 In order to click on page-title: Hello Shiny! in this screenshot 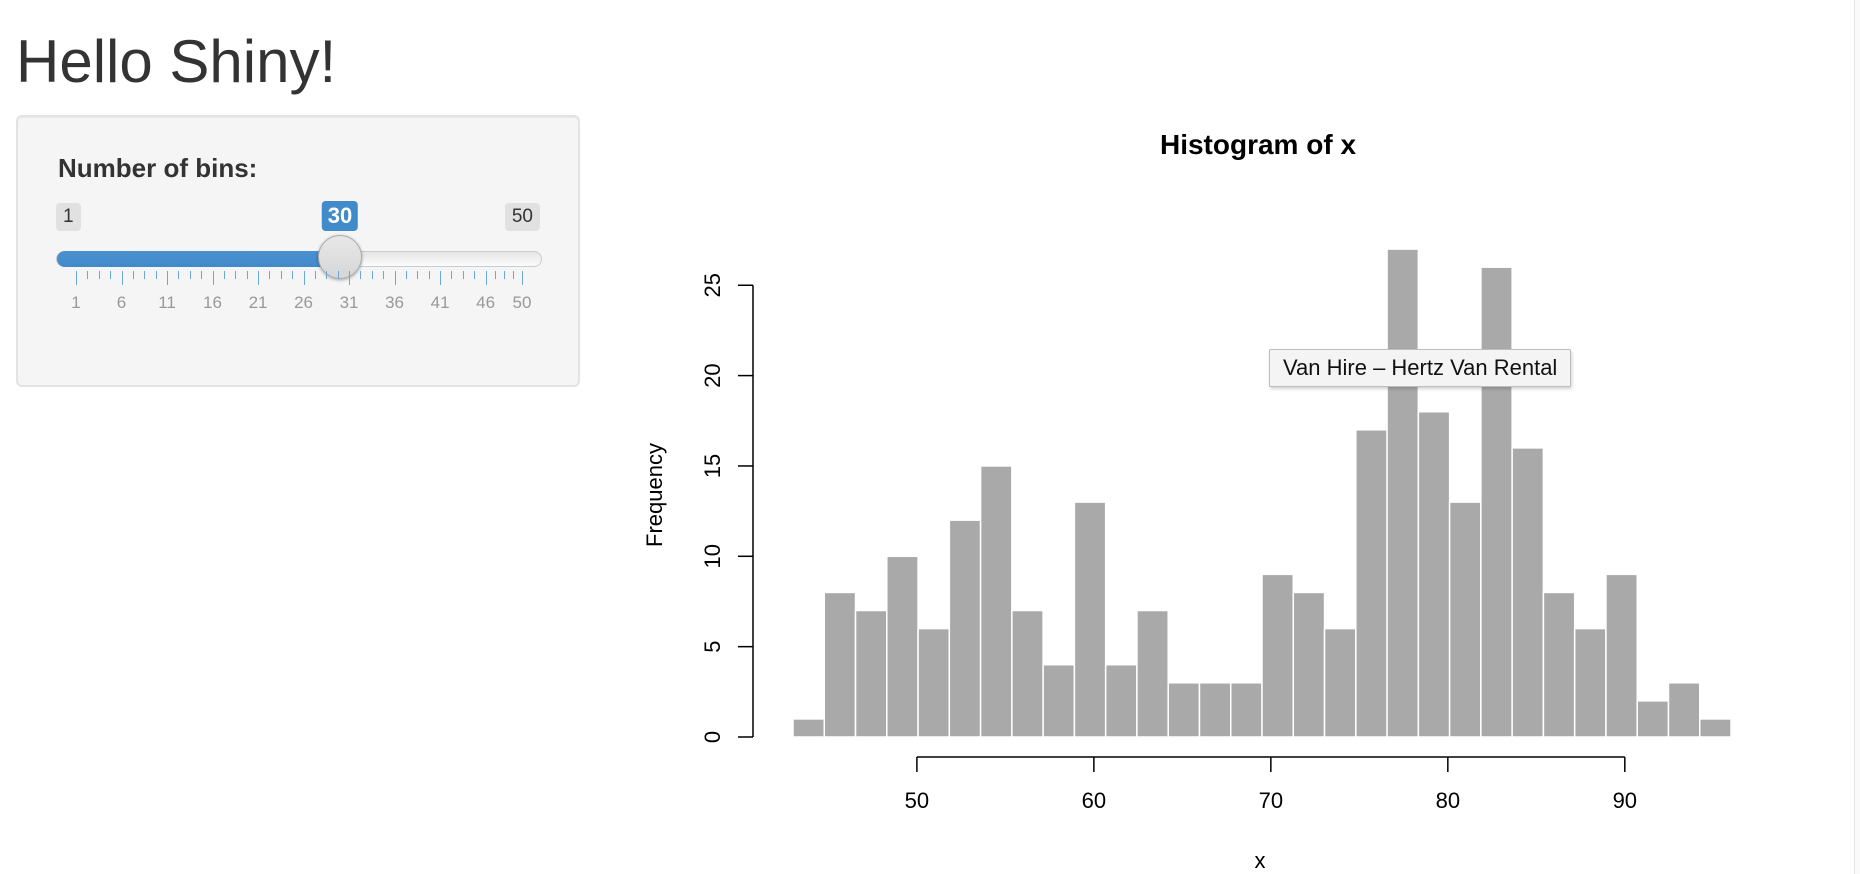, I will do `click(176, 61)`.